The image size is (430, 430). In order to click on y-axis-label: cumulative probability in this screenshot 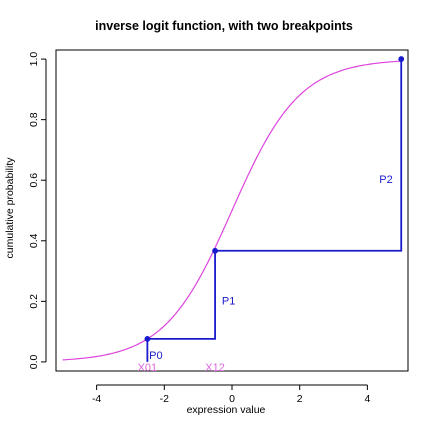, I will do `click(10, 208)`.